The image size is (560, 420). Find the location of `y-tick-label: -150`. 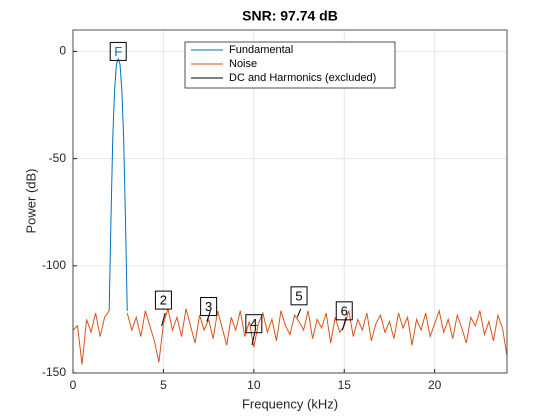

y-tick-label: -150 is located at coordinates (54, 372).